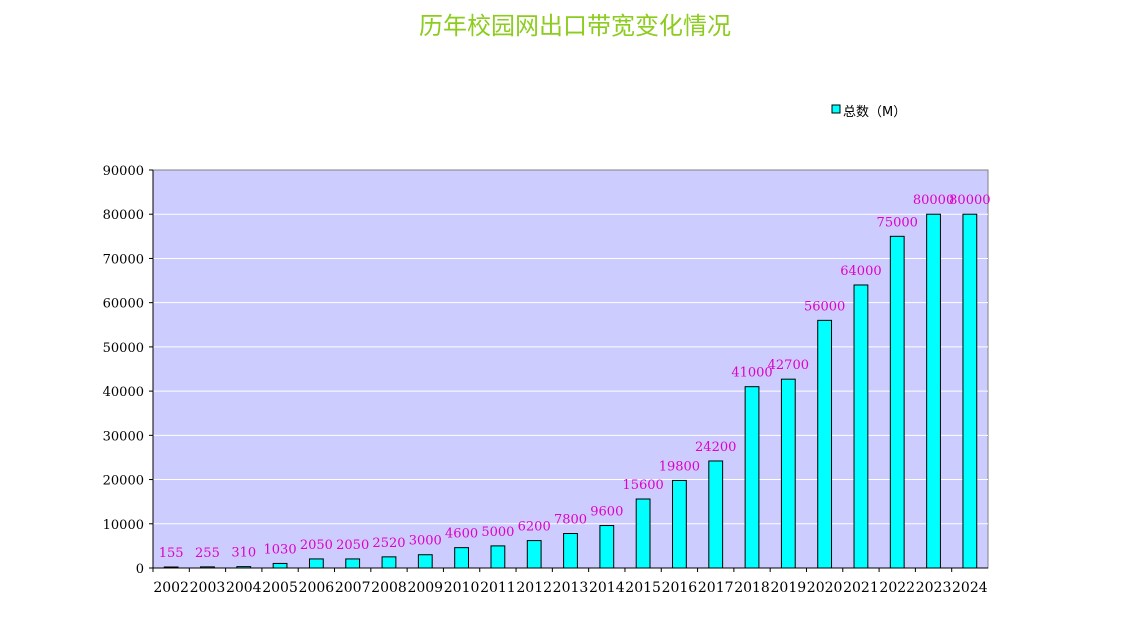 The image size is (1122, 638). What do you see at coordinates (244, 588) in the screenshot?
I see `x-tick-label: 2004` at bounding box center [244, 588].